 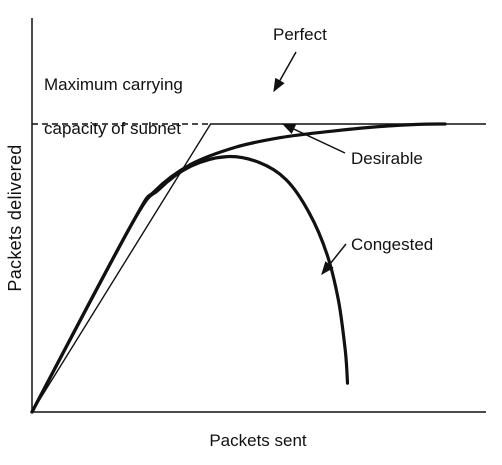 What do you see at coordinates (392, 244) in the screenshot?
I see `annotation-congested: Congested` at bounding box center [392, 244].